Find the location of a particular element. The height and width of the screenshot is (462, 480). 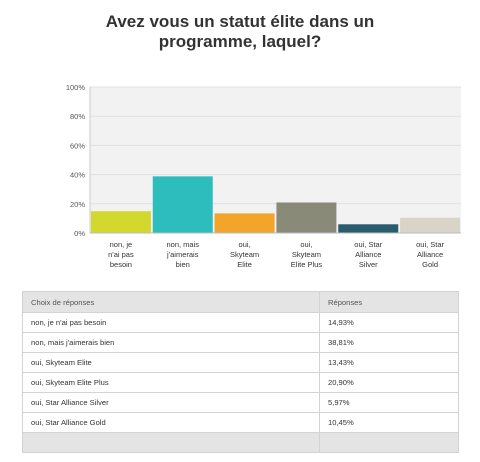

table-row: non, mais j'aimerais bien 38,81% is located at coordinates (240, 342).